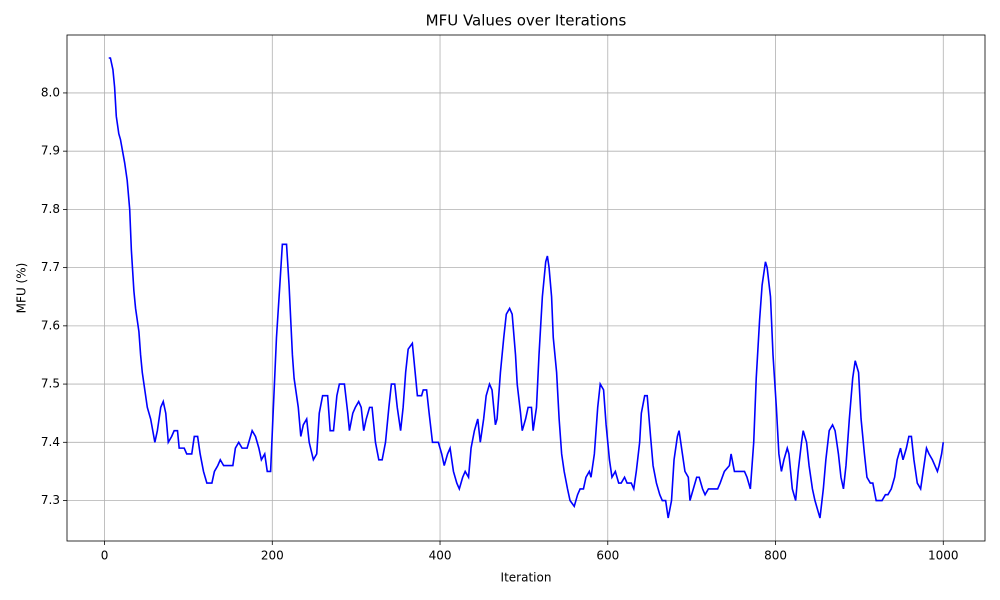 This screenshot has width=1000, height=600. What do you see at coordinates (272, 556) in the screenshot?
I see `x-tick-label: 200` at bounding box center [272, 556].